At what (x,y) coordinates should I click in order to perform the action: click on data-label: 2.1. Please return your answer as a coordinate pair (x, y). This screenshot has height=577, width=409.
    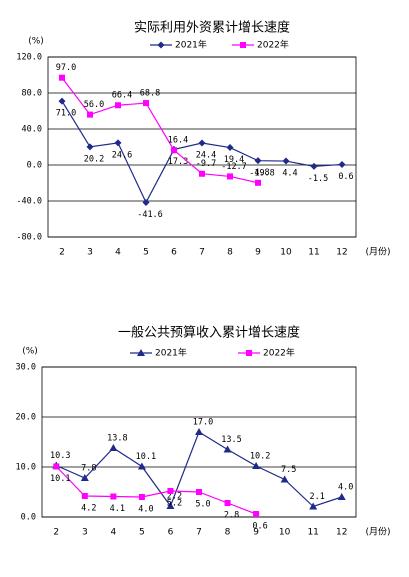
    Looking at the image, I should click on (317, 497).